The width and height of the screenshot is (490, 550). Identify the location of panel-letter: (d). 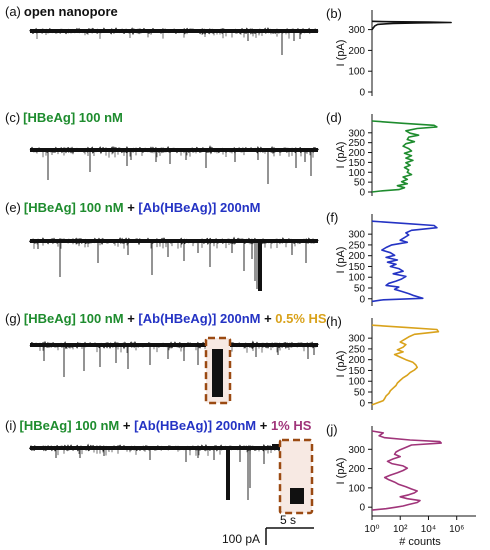
(334, 117).